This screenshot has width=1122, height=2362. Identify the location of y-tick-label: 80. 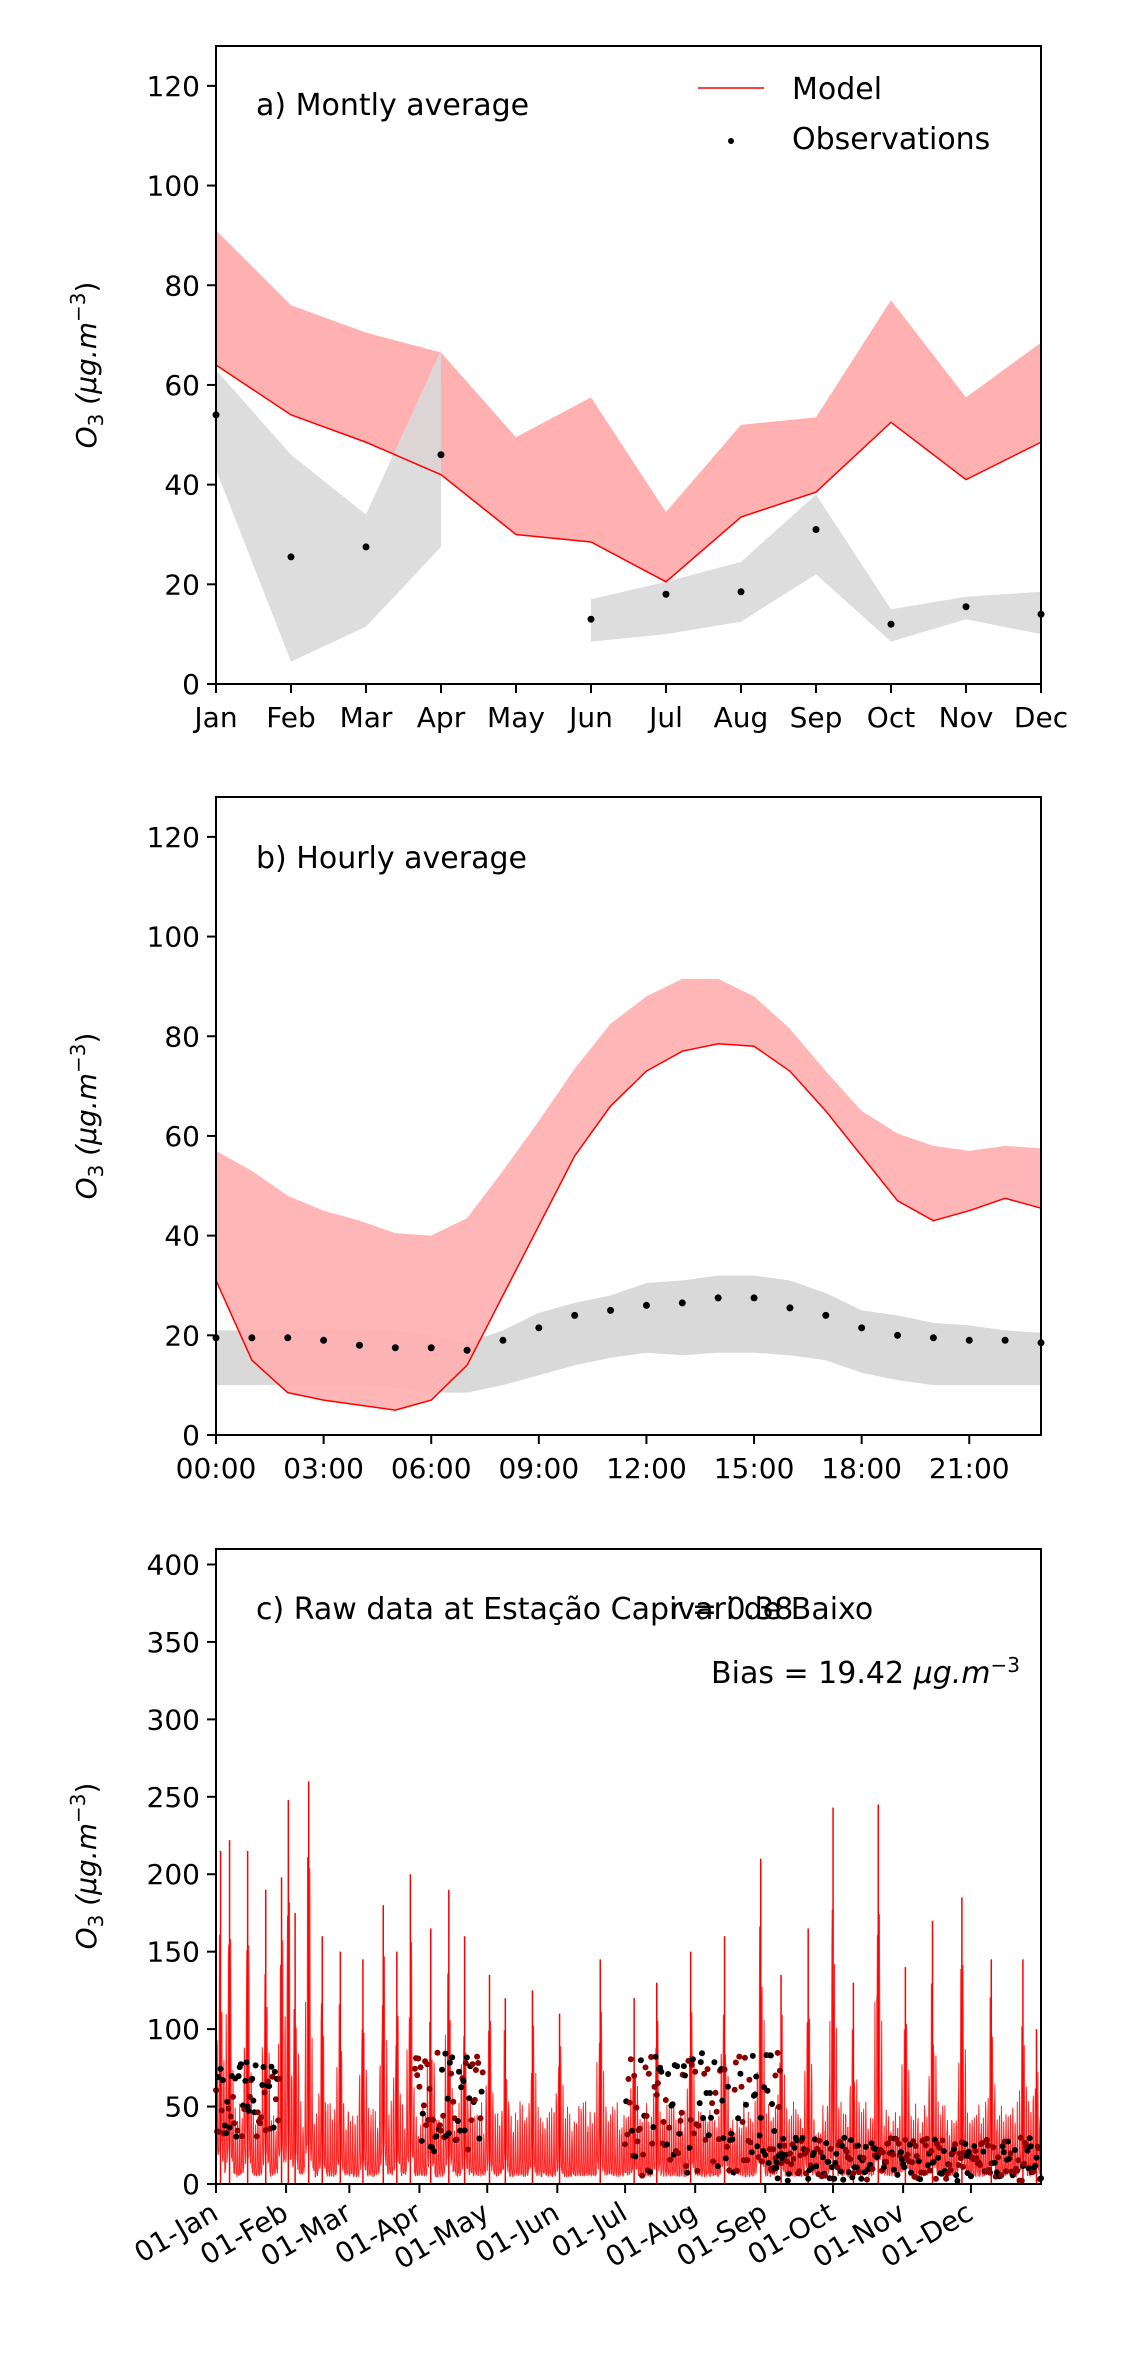
(182, 285).